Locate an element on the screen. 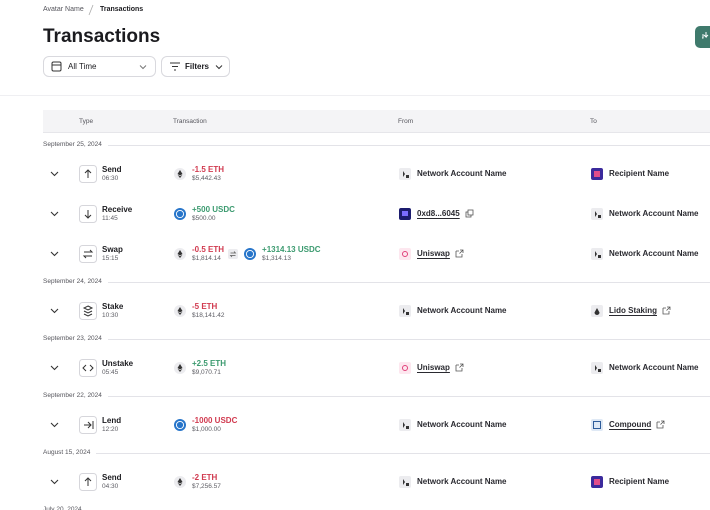  date-label: July 20, 2024 is located at coordinates (62, 508).